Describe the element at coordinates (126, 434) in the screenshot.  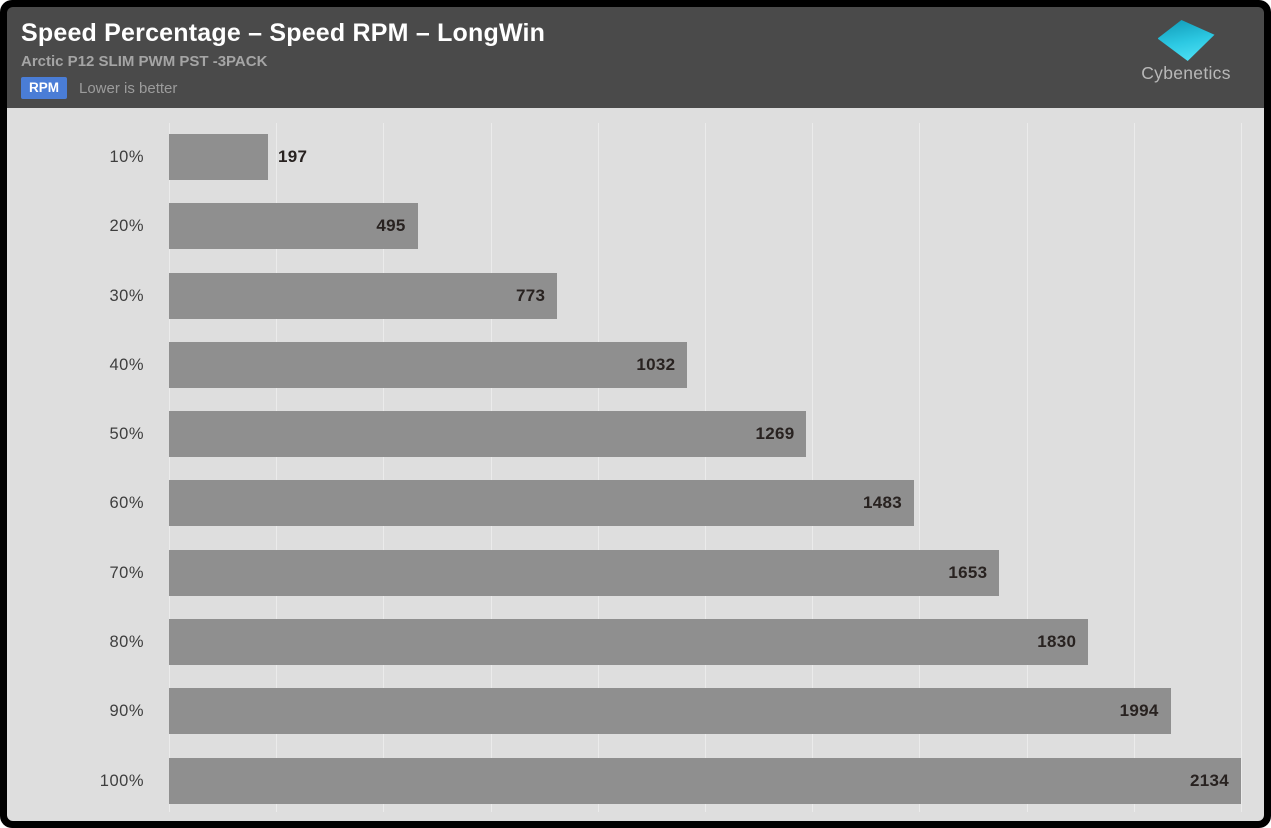
I see `category-label: 50%` at that location.